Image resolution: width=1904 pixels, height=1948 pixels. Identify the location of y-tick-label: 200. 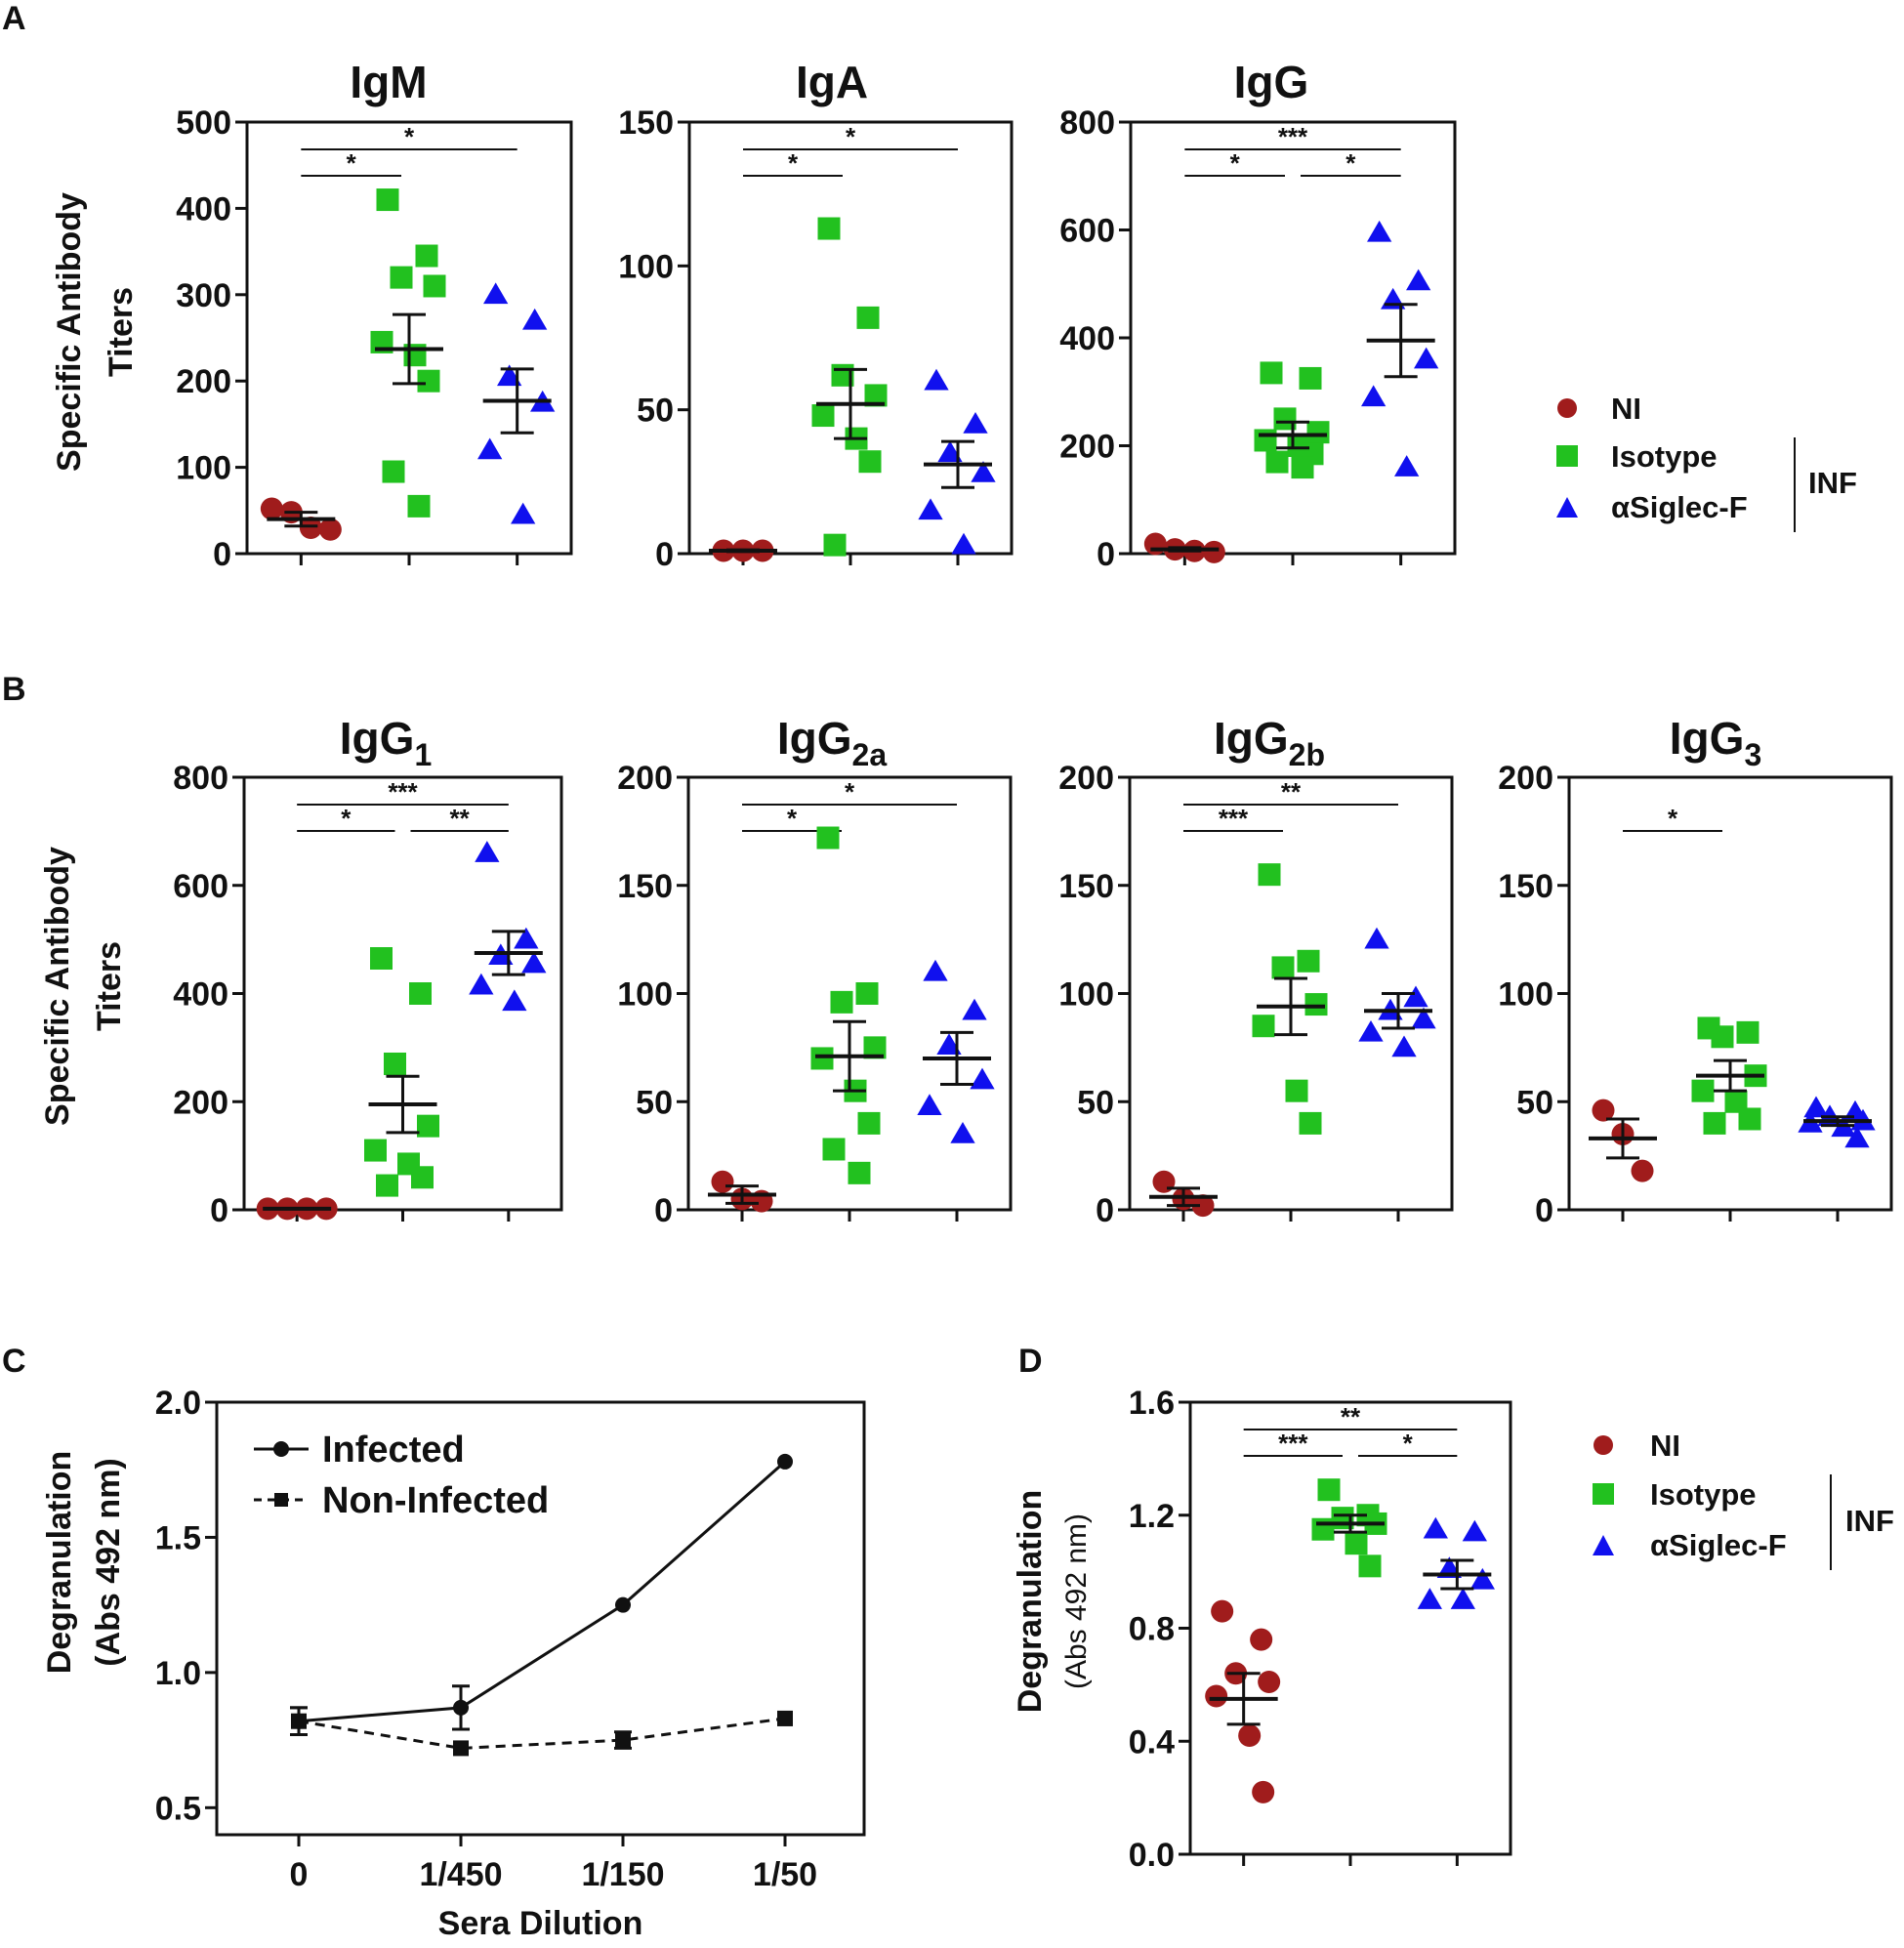
(200, 1102).